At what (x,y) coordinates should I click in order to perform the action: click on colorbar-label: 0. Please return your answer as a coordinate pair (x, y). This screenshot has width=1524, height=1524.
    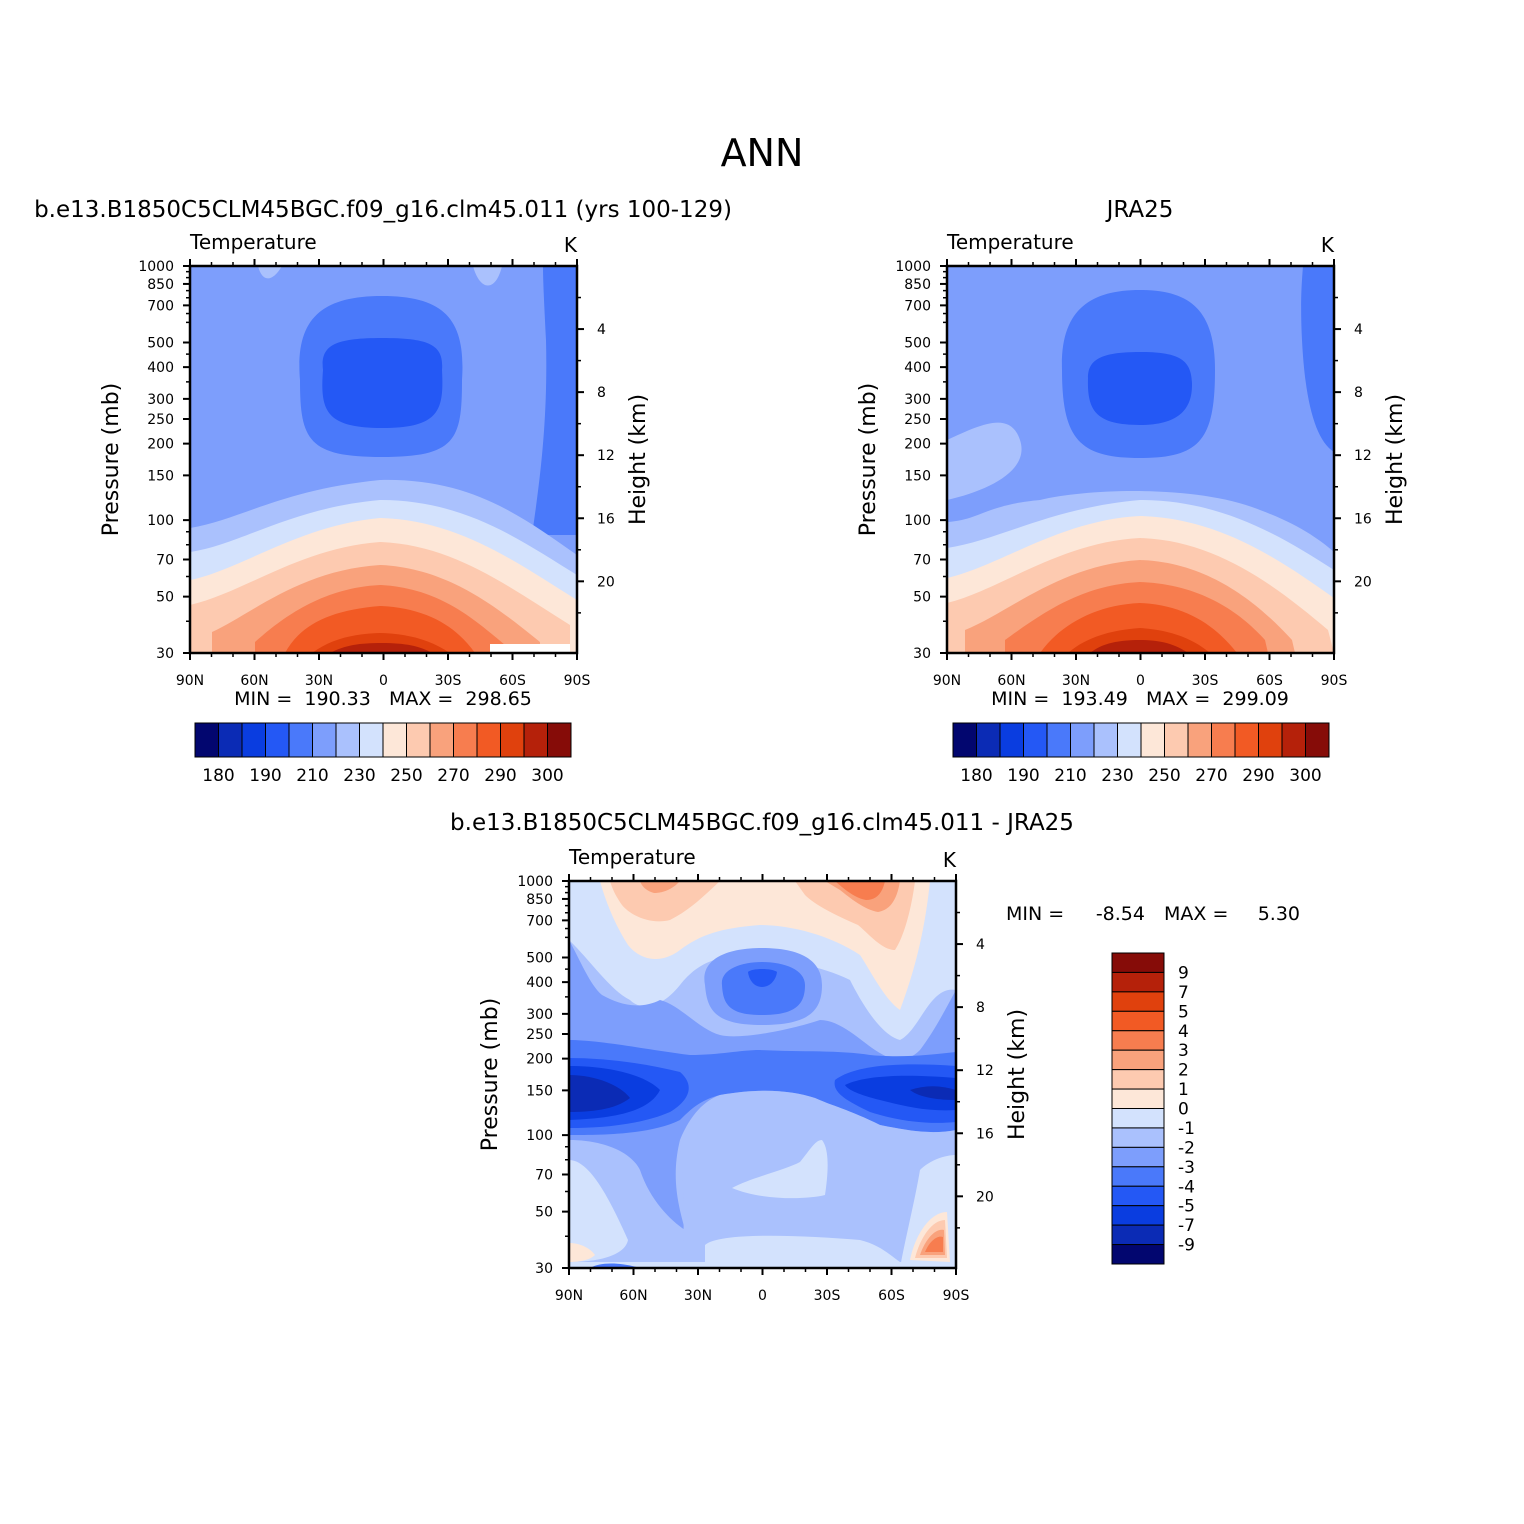
    Looking at the image, I should click on (1183, 1110).